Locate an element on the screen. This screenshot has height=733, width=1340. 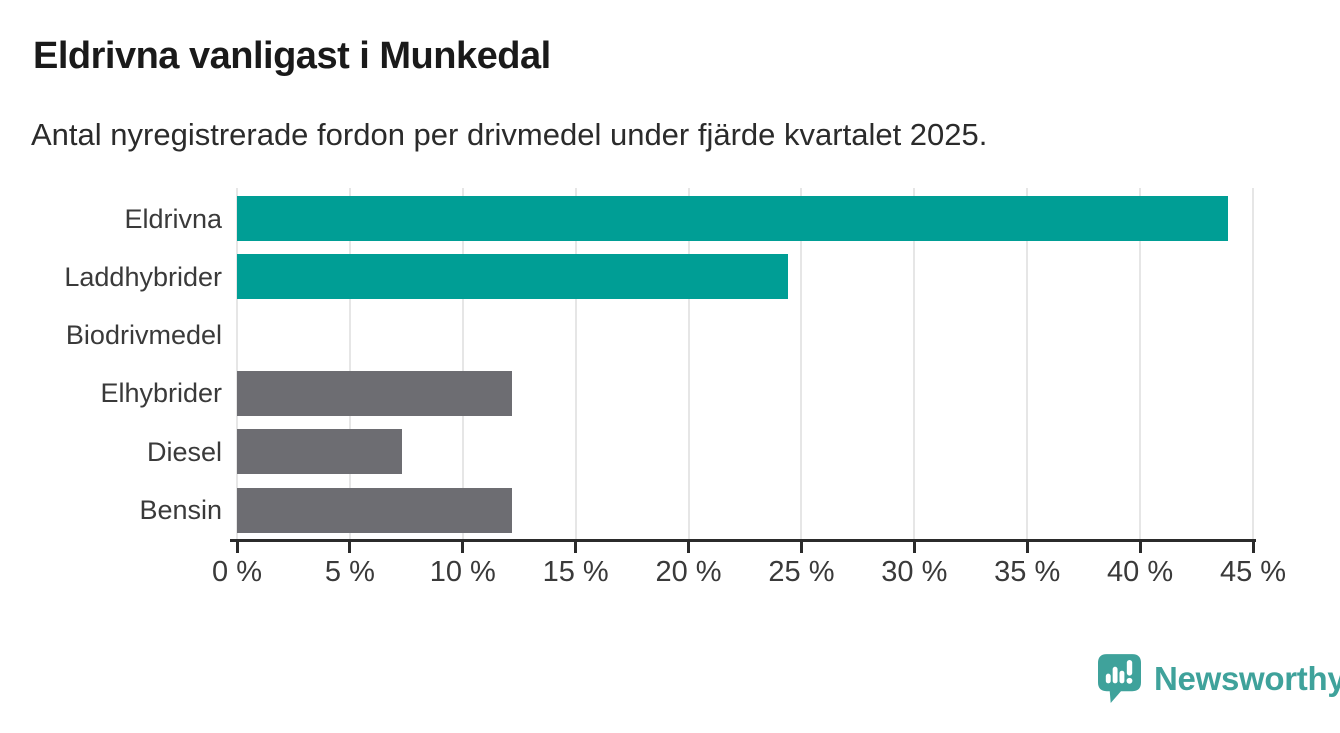
x-tick-label-45: 45 % is located at coordinates (1253, 572).